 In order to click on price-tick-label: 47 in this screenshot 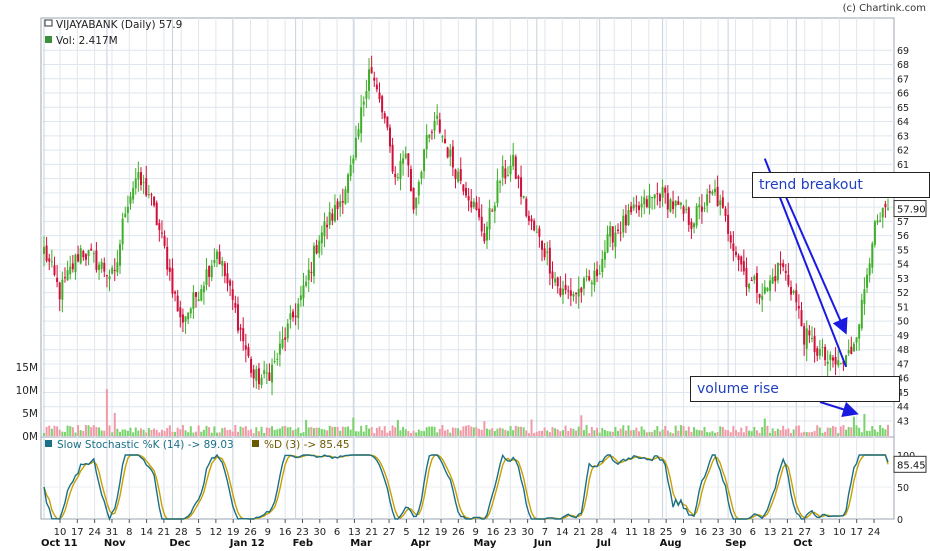, I will do `click(903, 364)`.